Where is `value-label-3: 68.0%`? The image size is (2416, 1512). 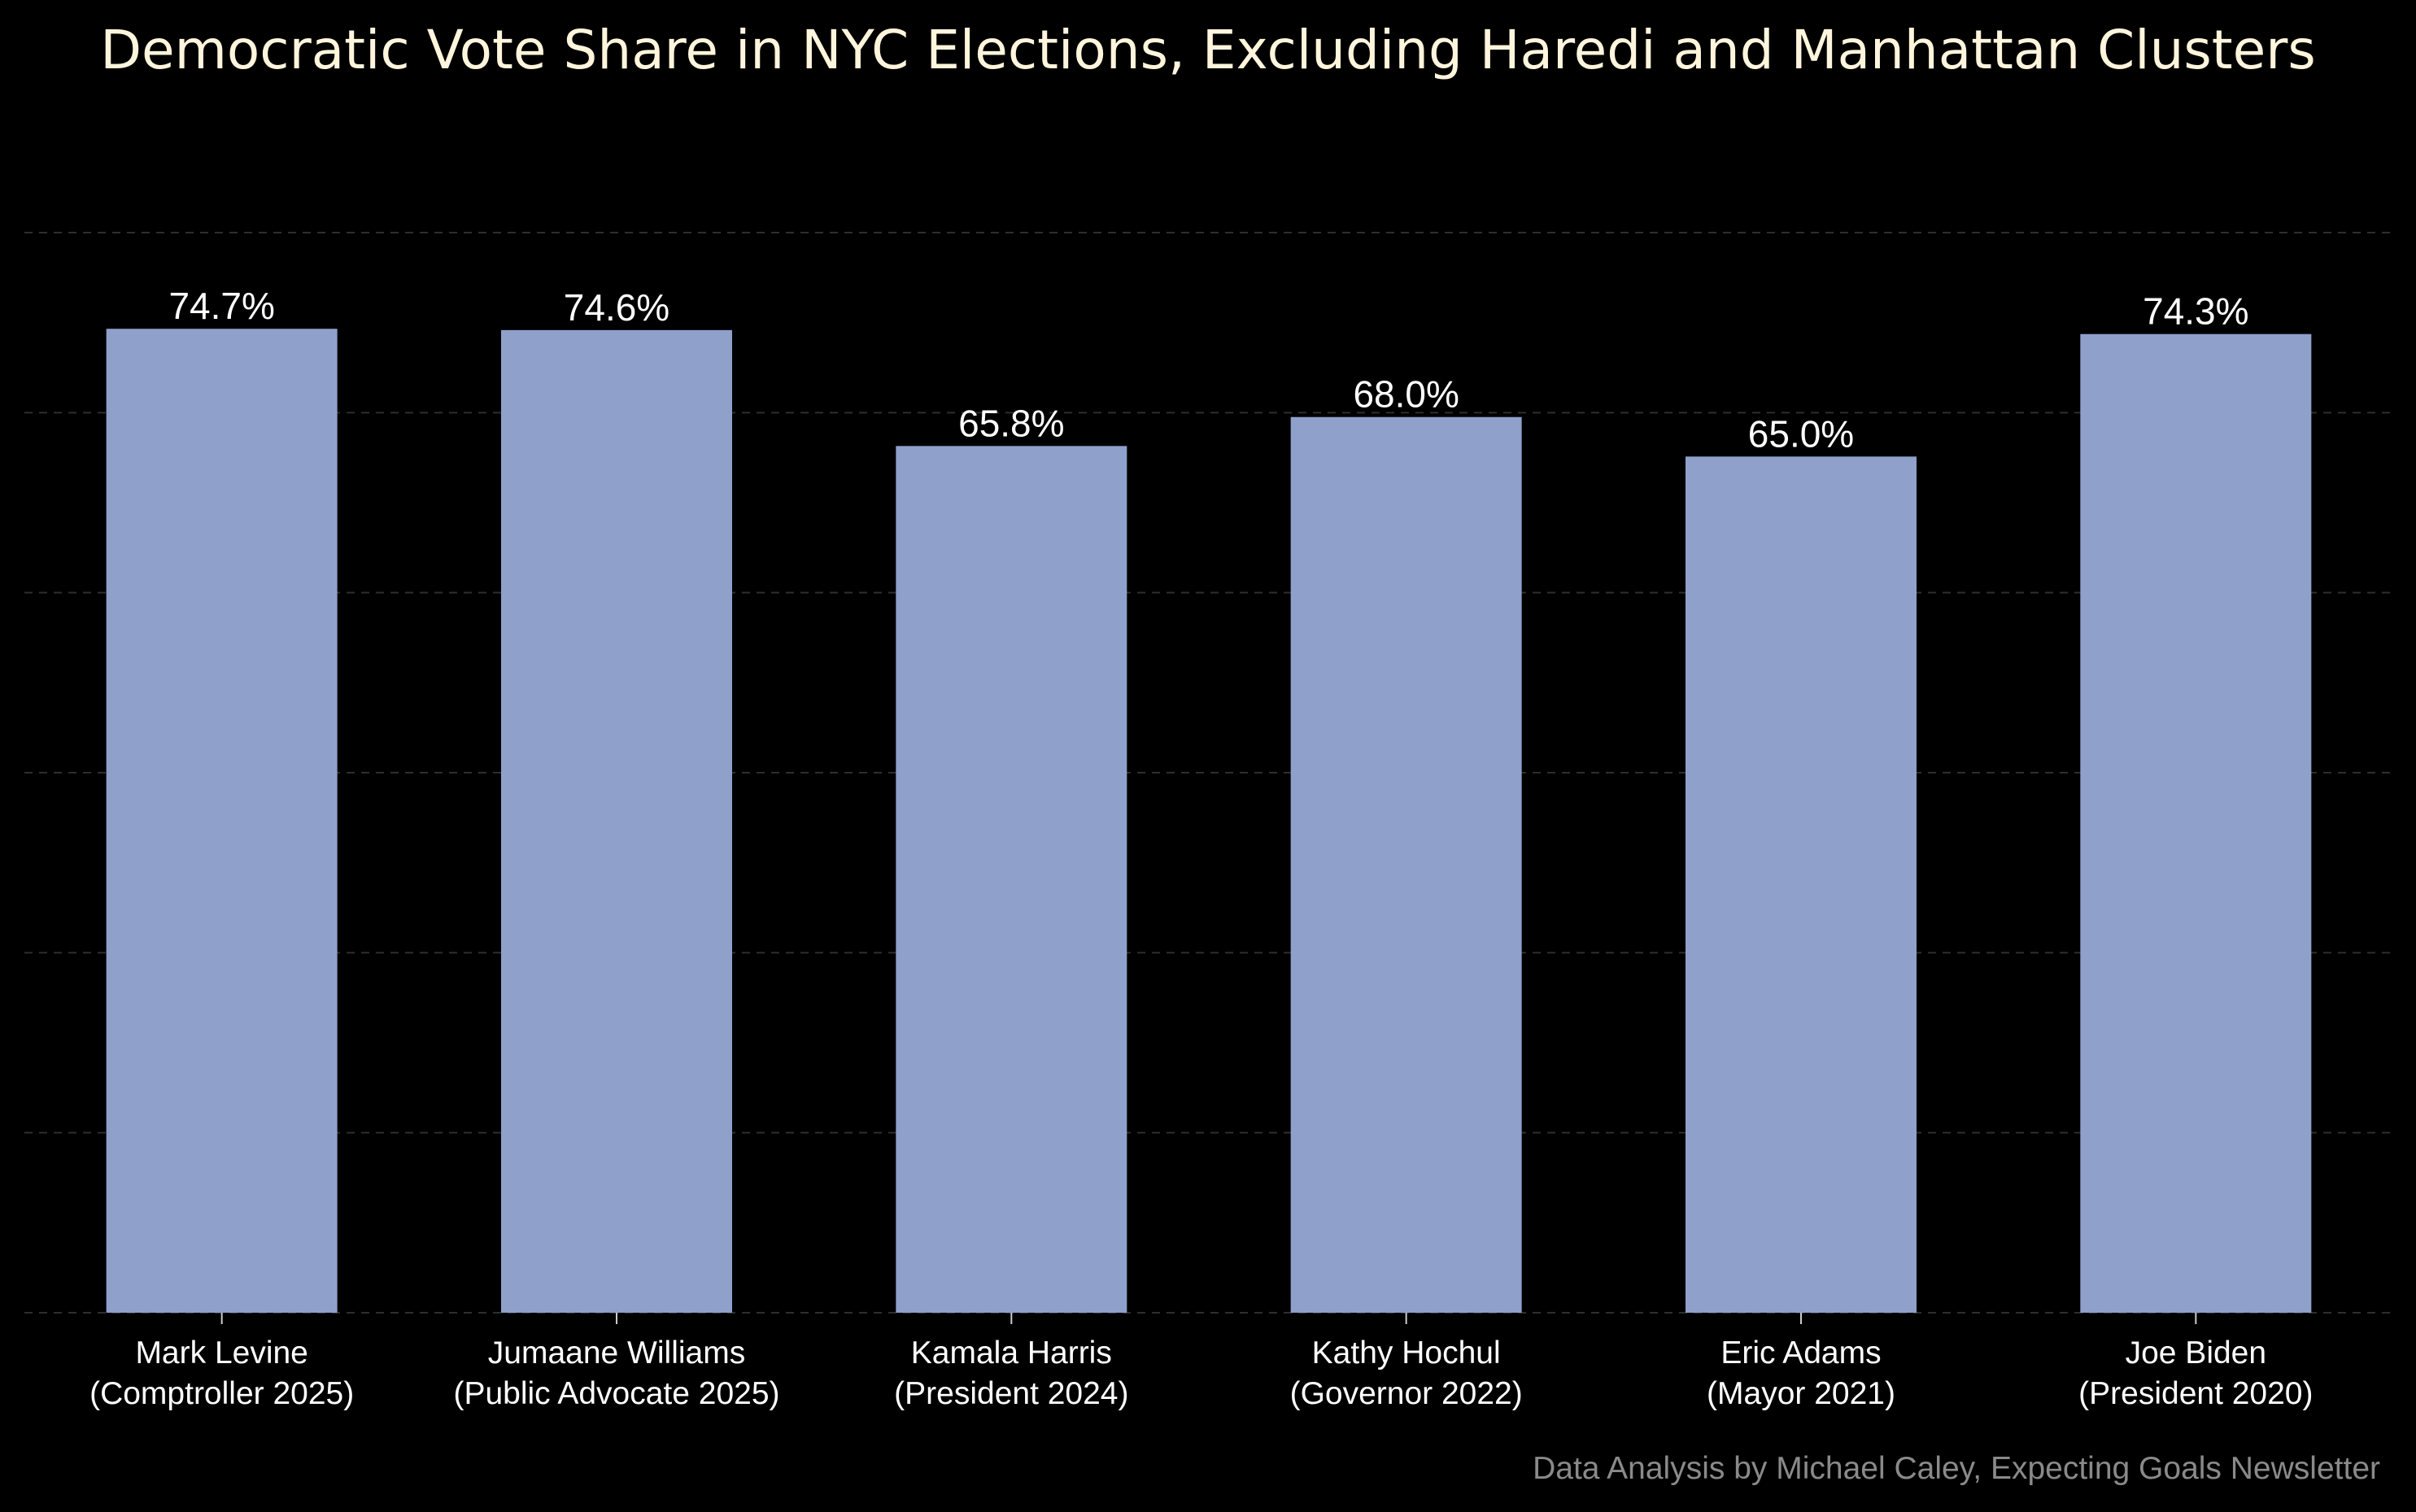 value-label-3: 68.0% is located at coordinates (1406, 394).